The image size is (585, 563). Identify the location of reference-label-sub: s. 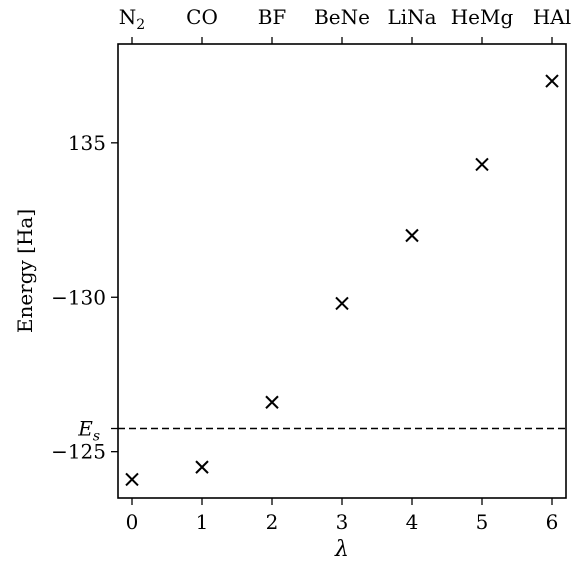
(96, 437).